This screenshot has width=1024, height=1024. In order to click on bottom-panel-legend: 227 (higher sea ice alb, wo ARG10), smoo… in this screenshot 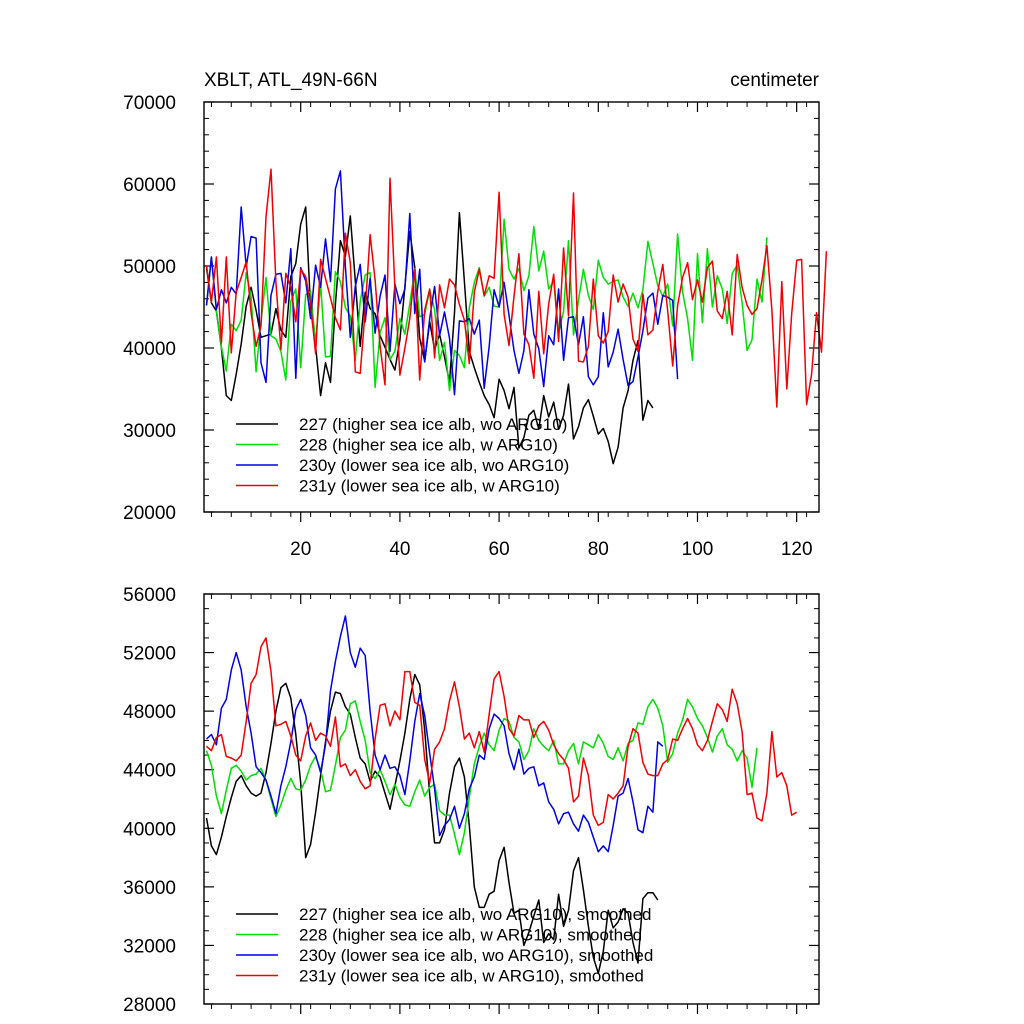, I will do `click(444, 945)`.